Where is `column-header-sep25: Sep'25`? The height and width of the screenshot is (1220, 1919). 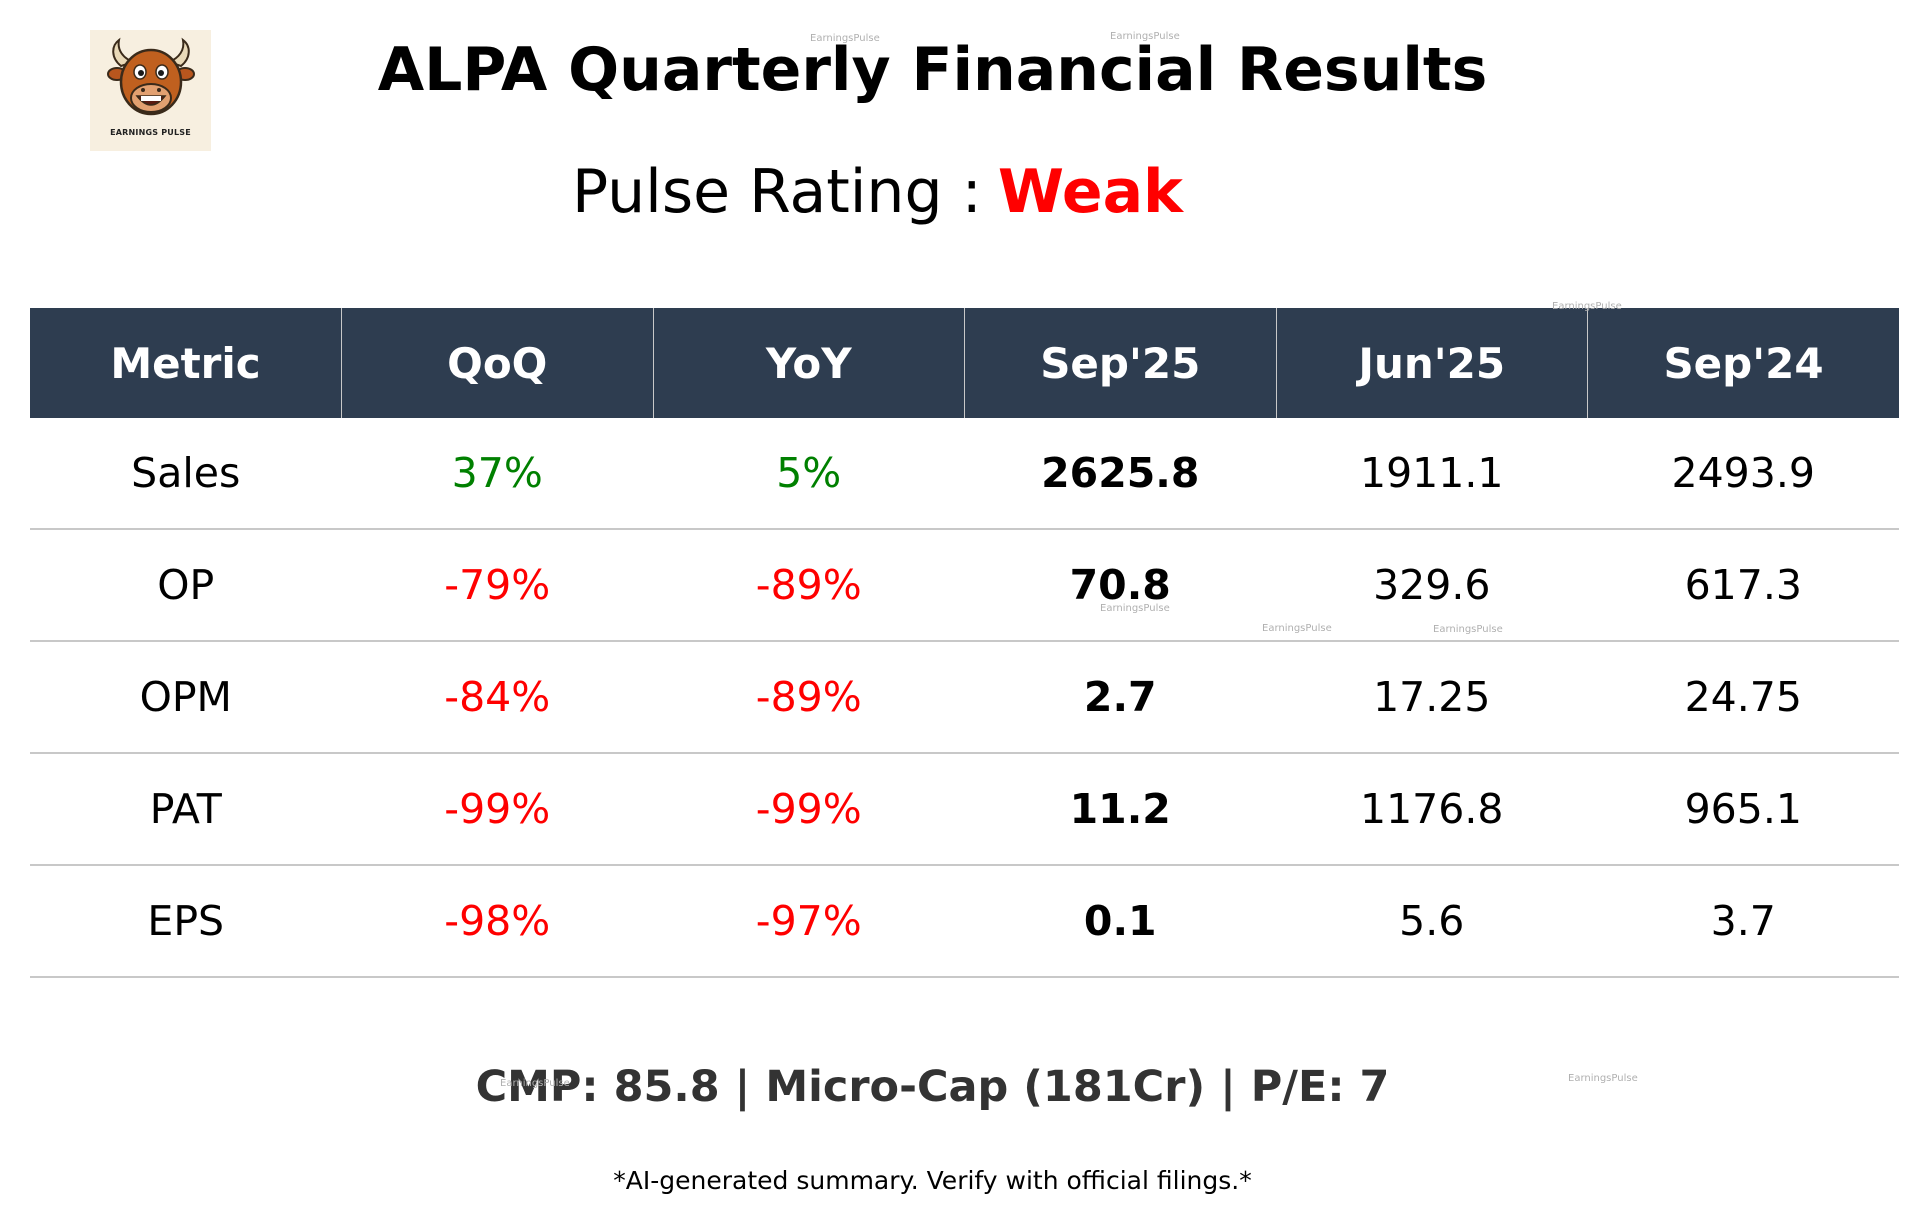
column-header-sep25: Sep'25 is located at coordinates (1120, 363).